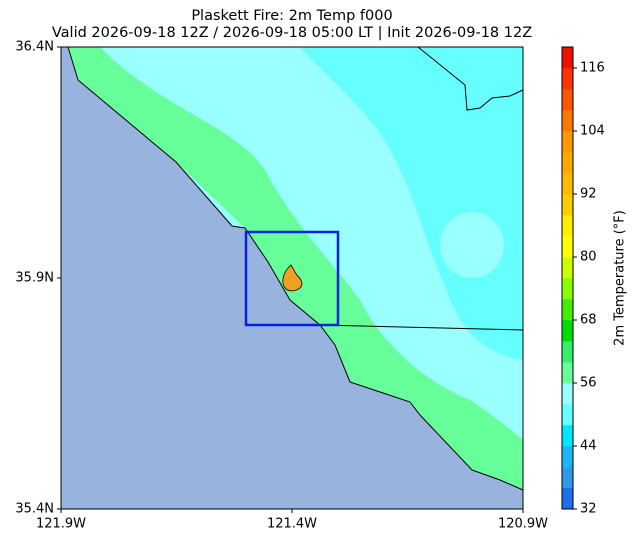 The image size is (636, 543). I want to click on colorbar-tick-label: 104, so click(592, 131).